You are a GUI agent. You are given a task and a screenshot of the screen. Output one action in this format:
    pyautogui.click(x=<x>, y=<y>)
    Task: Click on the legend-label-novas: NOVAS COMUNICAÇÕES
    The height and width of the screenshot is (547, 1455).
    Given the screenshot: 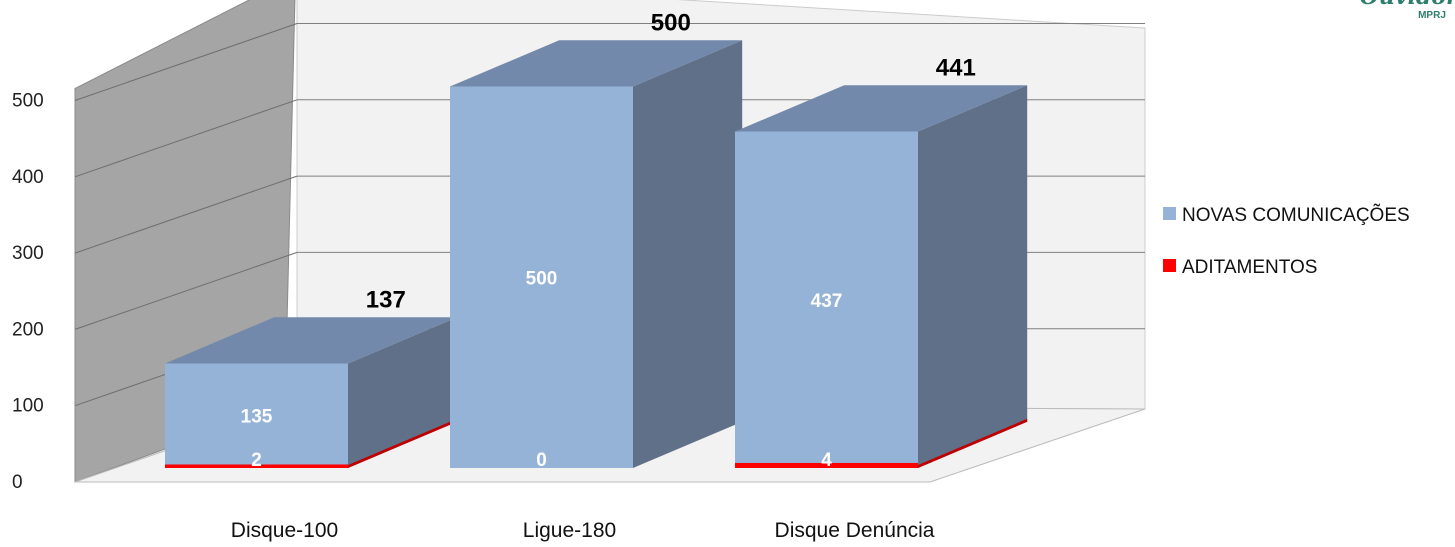 What is the action you would take?
    pyautogui.click(x=1296, y=215)
    